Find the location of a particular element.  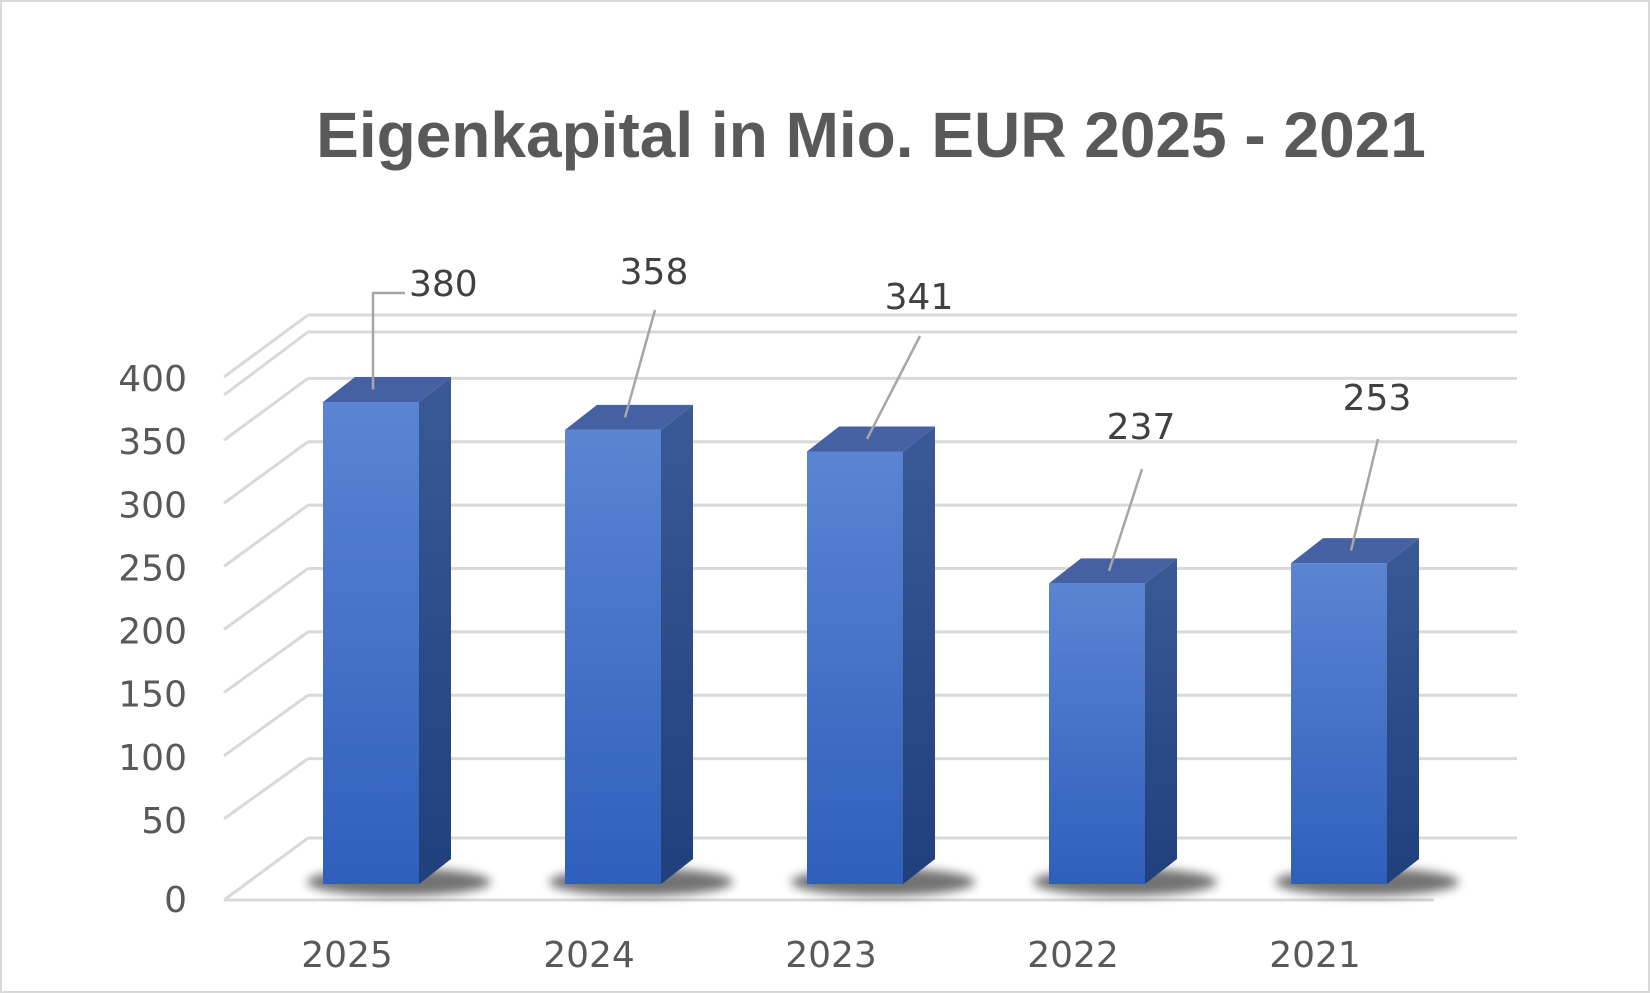

y-tick-label: 200 is located at coordinates (152, 632).